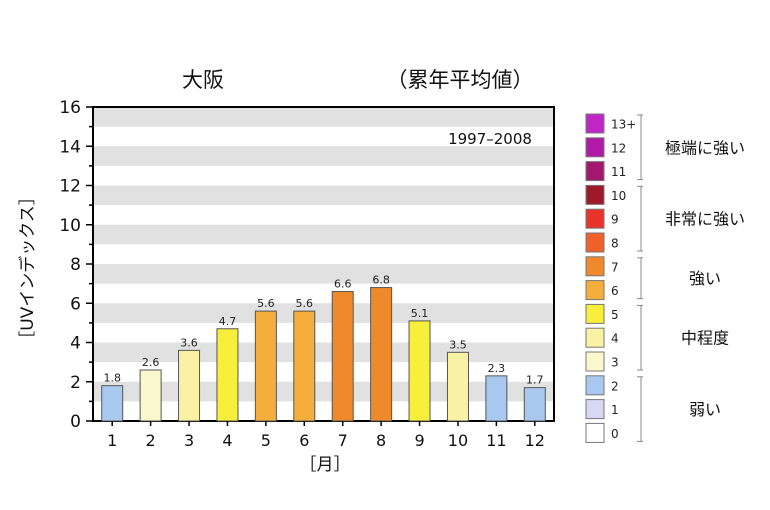 This screenshot has height=510, width=770. What do you see at coordinates (70, 147) in the screenshot?
I see `y-tick-label: 14` at bounding box center [70, 147].